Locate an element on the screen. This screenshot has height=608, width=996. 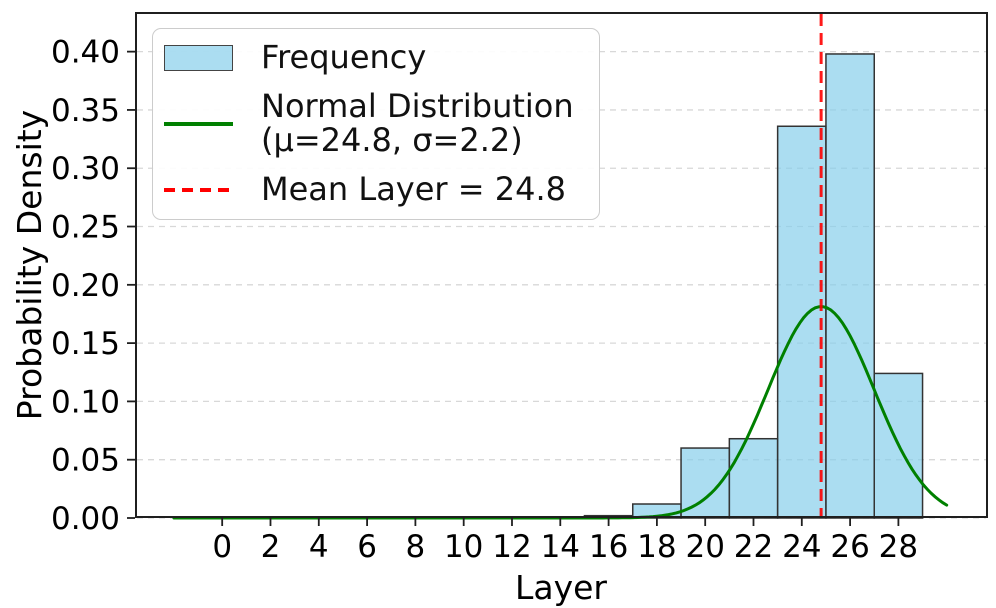
x-tick-label: 18 is located at coordinates (656, 547).